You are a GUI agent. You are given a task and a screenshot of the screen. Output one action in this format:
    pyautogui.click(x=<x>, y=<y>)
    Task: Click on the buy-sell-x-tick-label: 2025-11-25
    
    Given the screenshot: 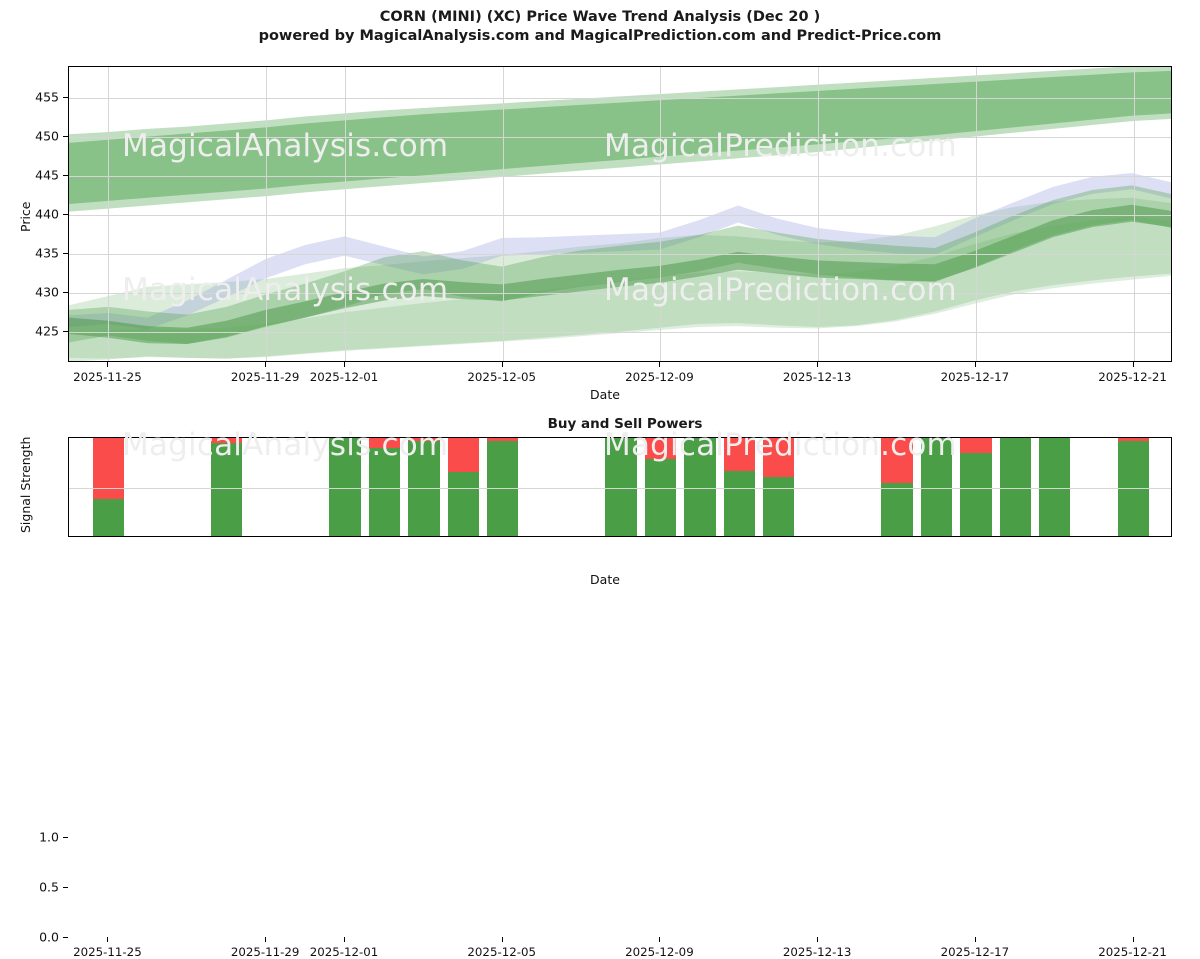 What is the action you would take?
    pyautogui.click(x=107, y=952)
    